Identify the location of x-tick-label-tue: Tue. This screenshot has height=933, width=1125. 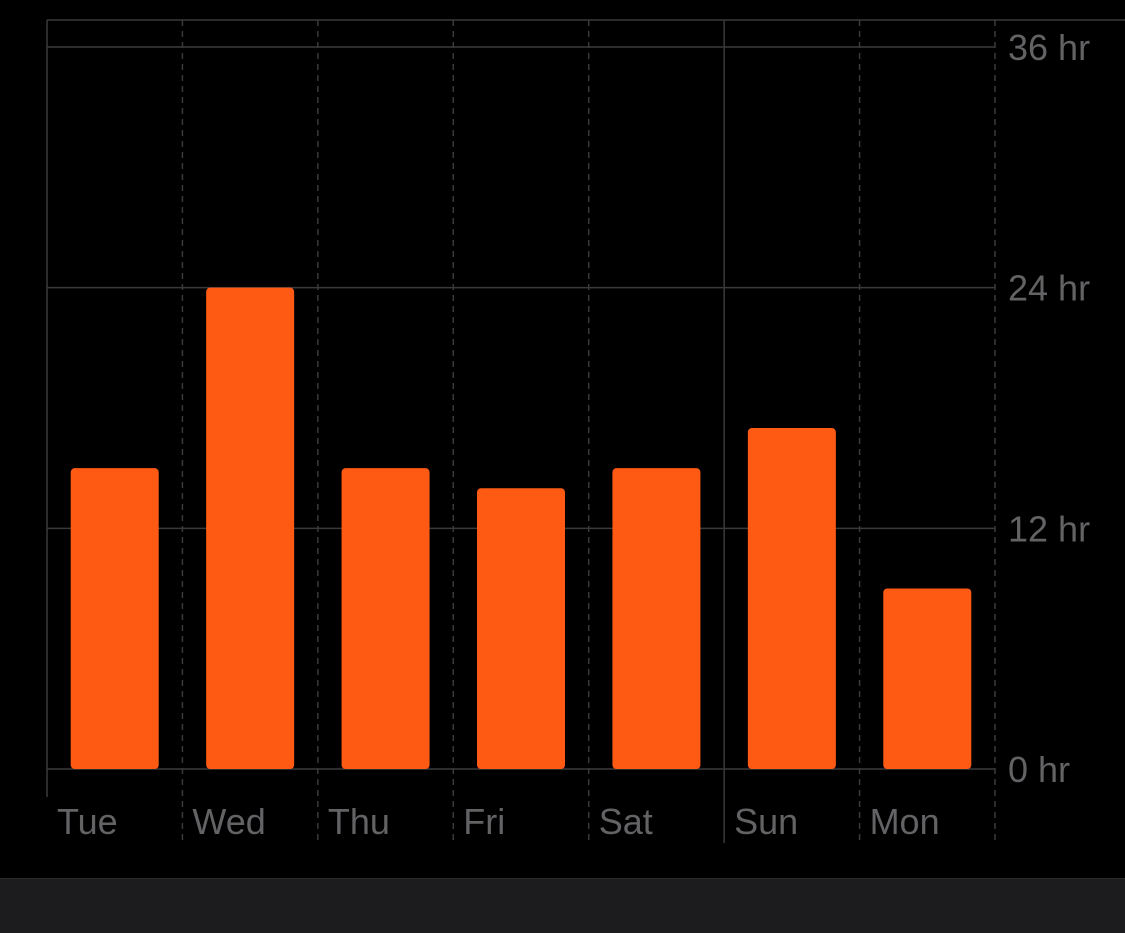
(87, 821).